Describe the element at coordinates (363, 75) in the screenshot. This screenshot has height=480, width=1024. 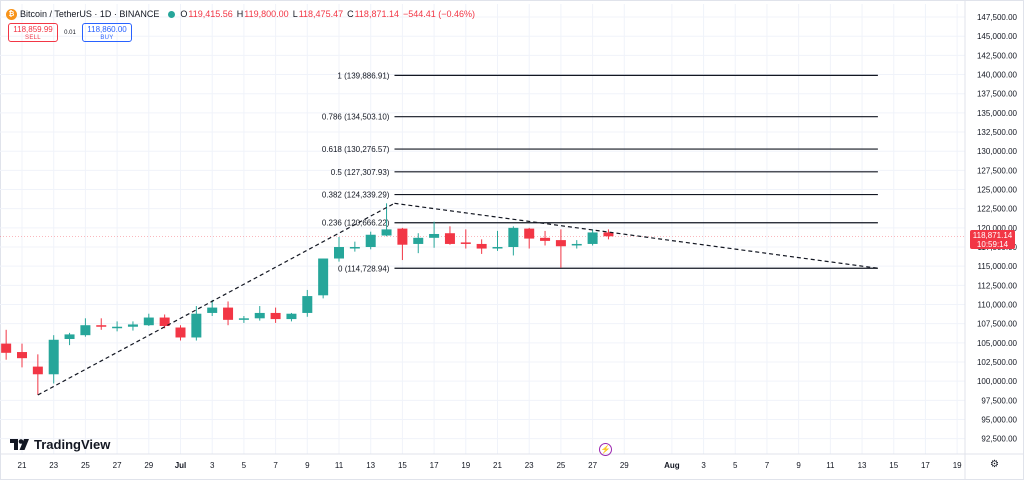
I see `fib-level-label: 1 (139,886.91)` at that location.